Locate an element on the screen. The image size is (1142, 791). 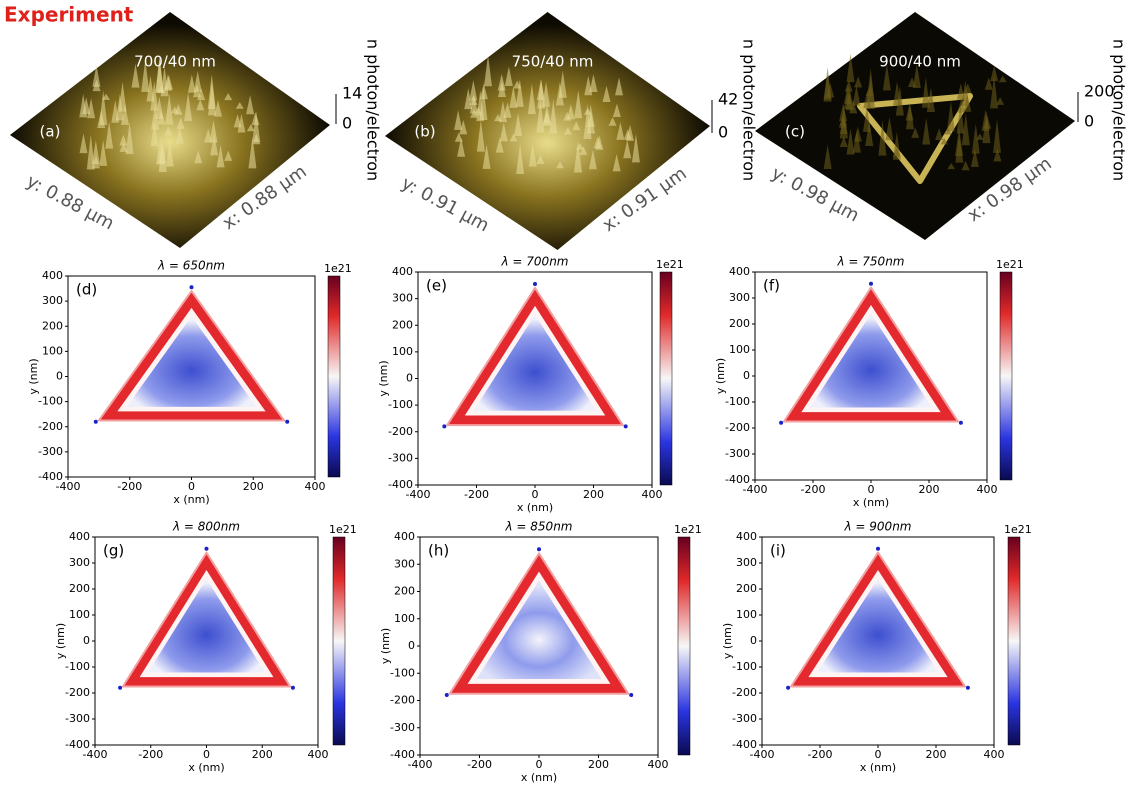
panel-label: (a) is located at coordinates (50, 132).